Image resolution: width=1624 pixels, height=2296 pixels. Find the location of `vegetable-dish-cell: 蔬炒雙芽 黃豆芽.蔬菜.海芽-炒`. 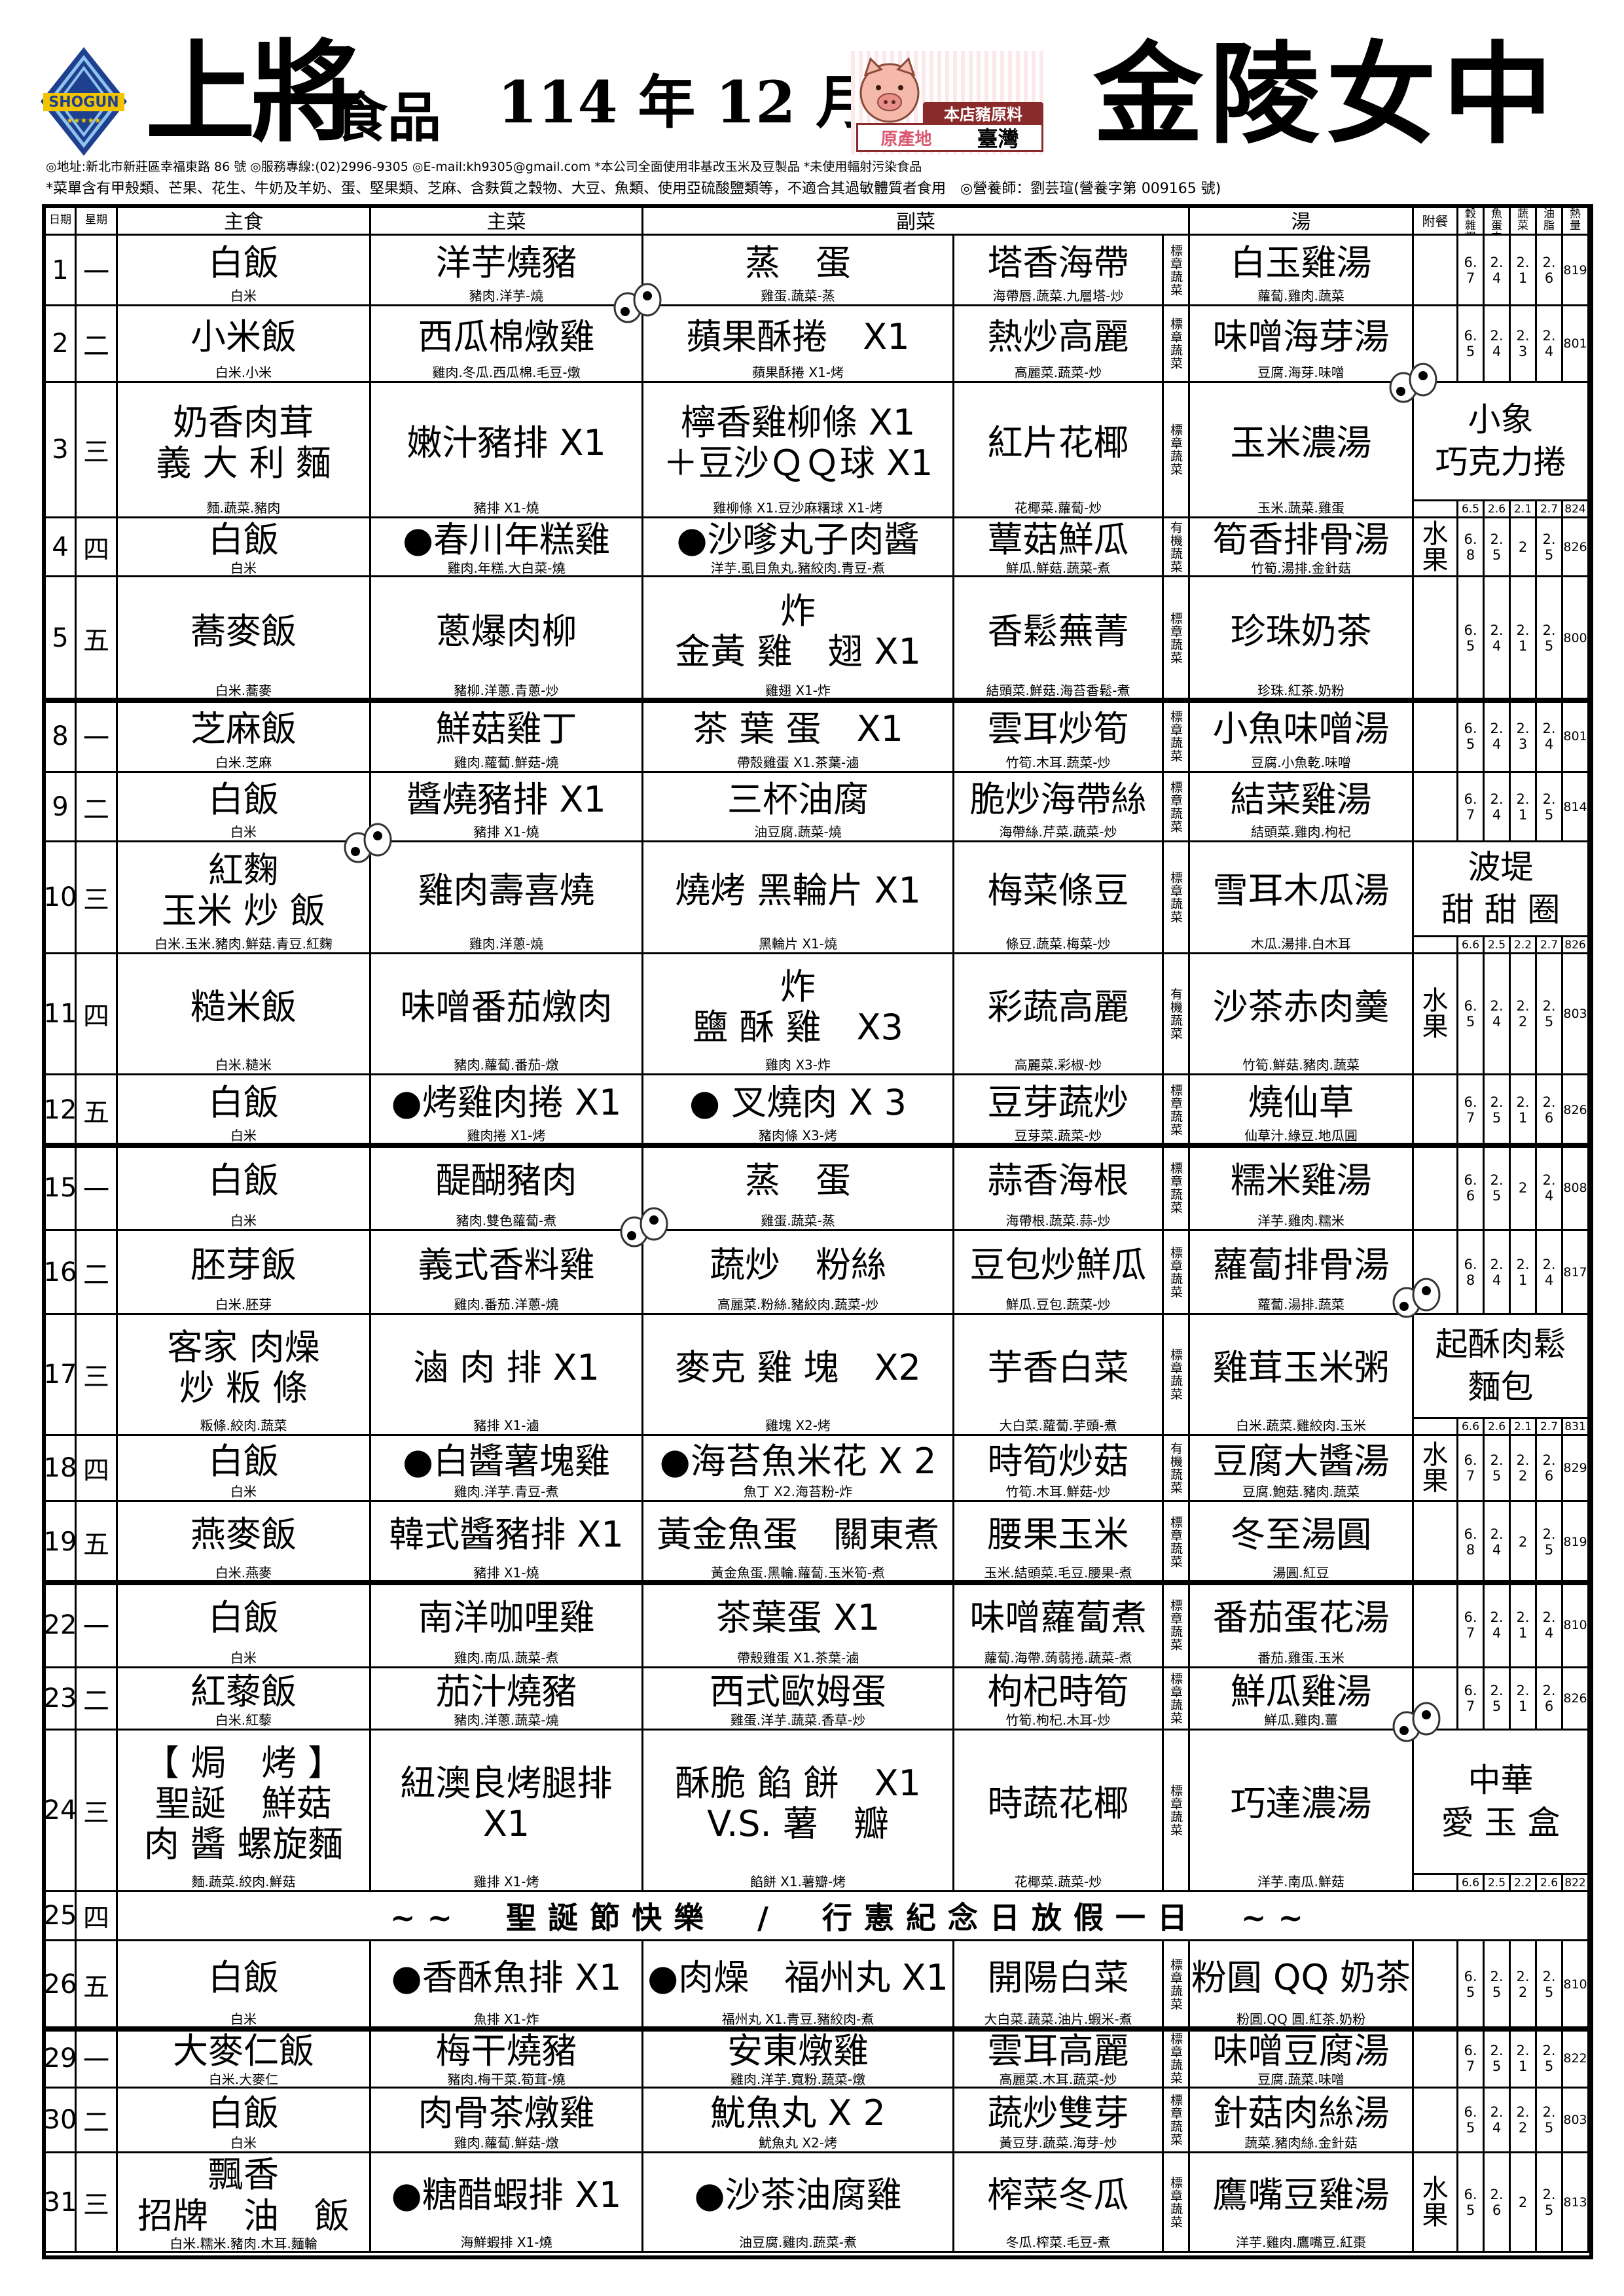

vegetable-dish-cell: 蔬炒雙芽 黃豆芽.蔬菜.海芽-炒 is located at coordinates (1059, 2121).